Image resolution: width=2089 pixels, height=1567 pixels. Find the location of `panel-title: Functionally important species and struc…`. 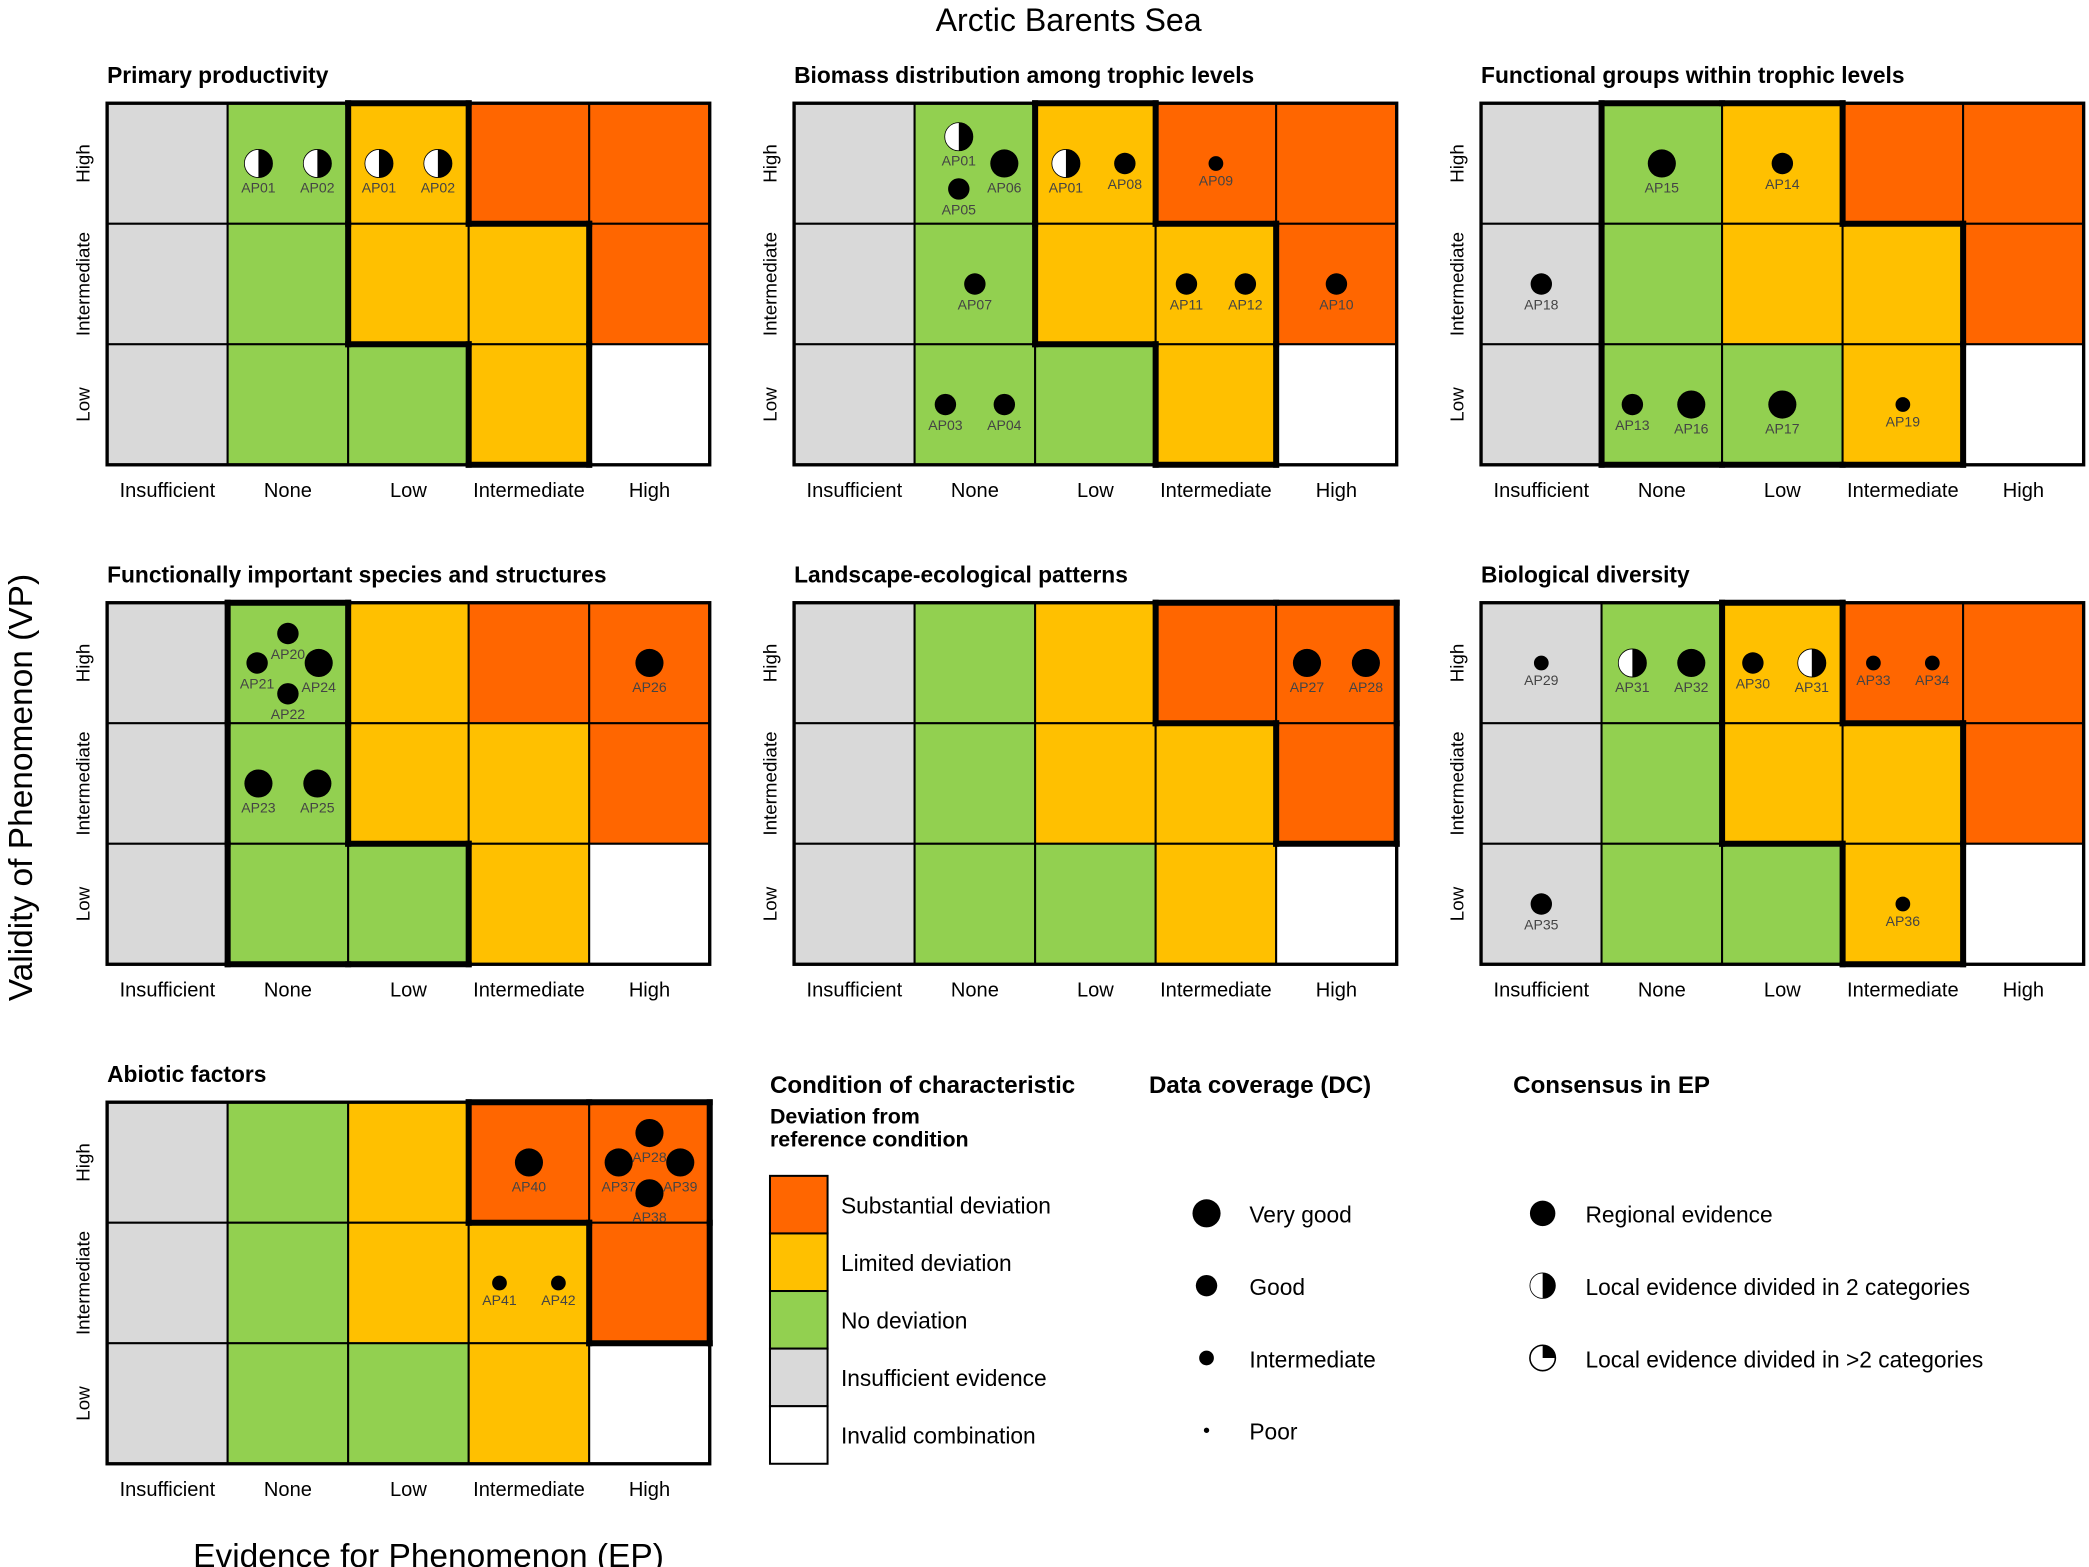

panel-title: Functionally important species and struc… is located at coordinates (356, 575).